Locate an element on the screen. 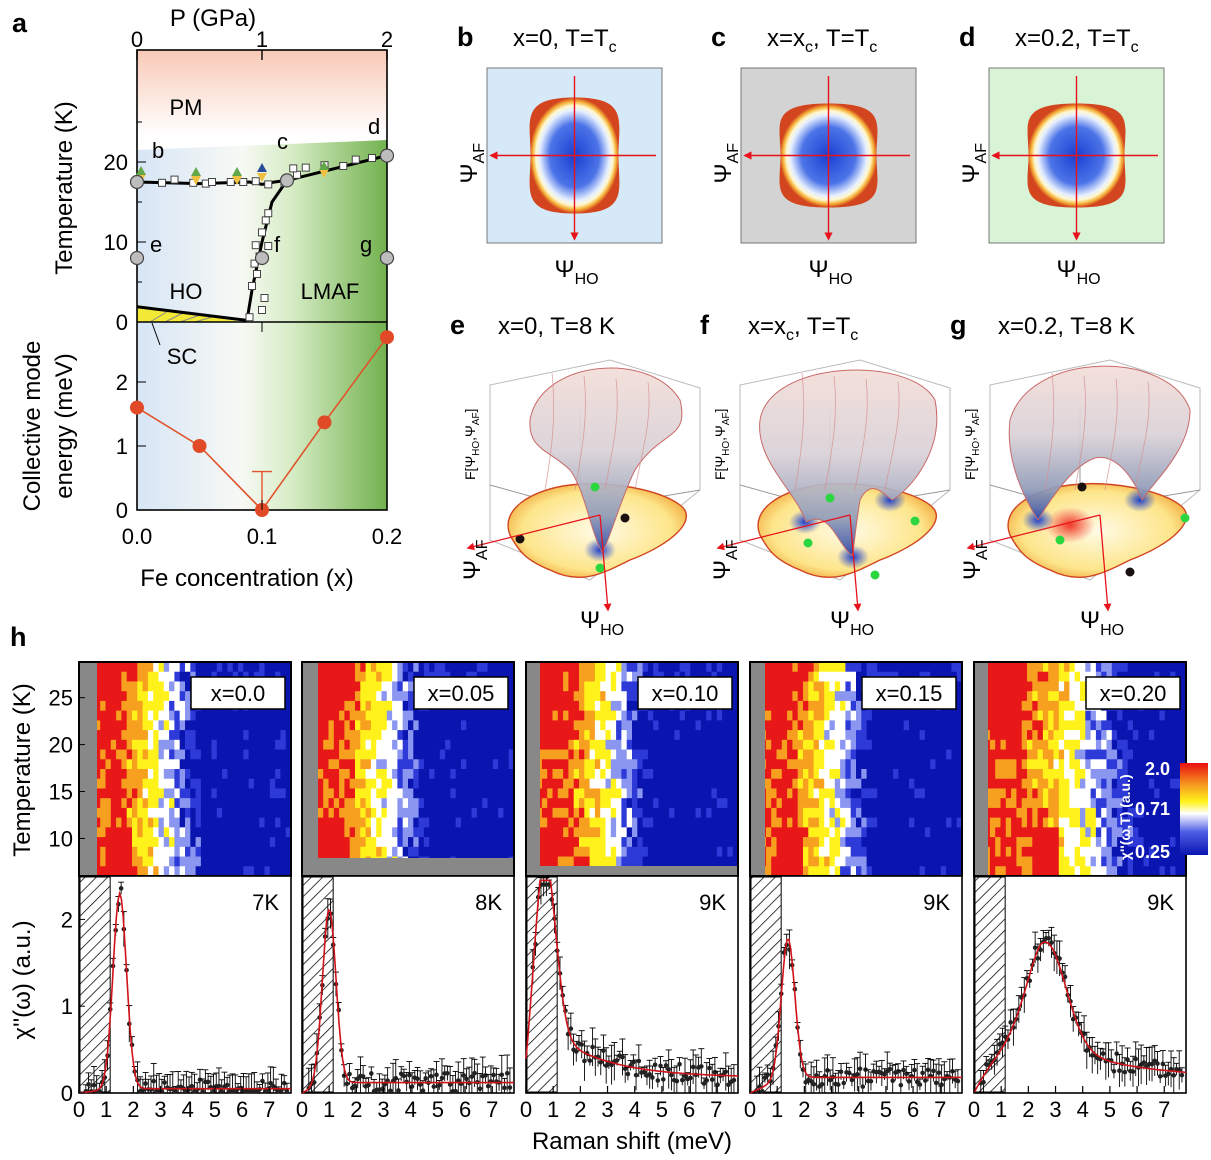 The width and height of the screenshot is (1211, 1160). floor-well is located at coordinates (1140, 500).